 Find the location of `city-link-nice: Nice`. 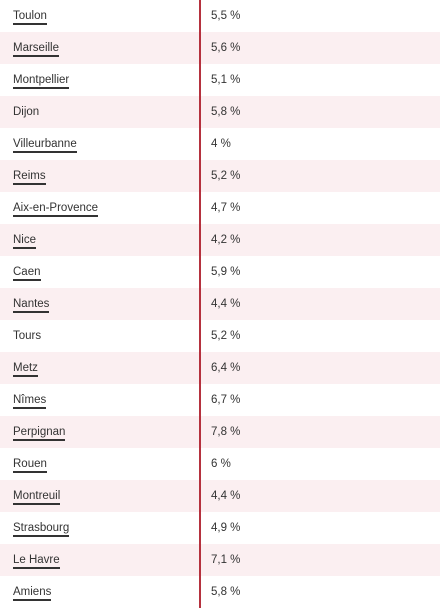

city-link-nice: Nice is located at coordinates (25, 241).